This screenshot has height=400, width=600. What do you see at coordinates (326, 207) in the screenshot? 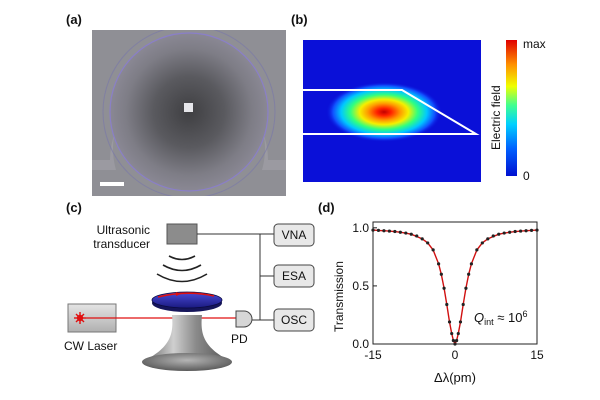
I see `panel-d-label: (d)` at bounding box center [326, 207].